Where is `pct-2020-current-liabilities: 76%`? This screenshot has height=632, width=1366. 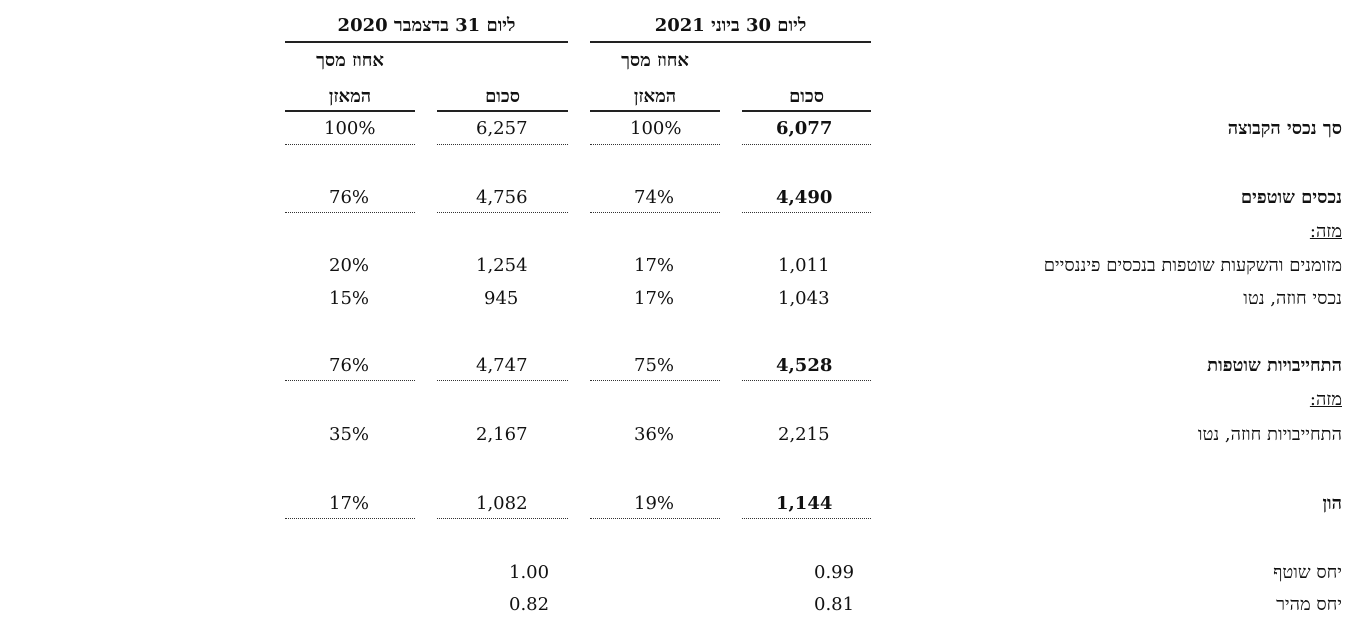
pct-2020-current-liabilities: 76% is located at coordinates (349, 365).